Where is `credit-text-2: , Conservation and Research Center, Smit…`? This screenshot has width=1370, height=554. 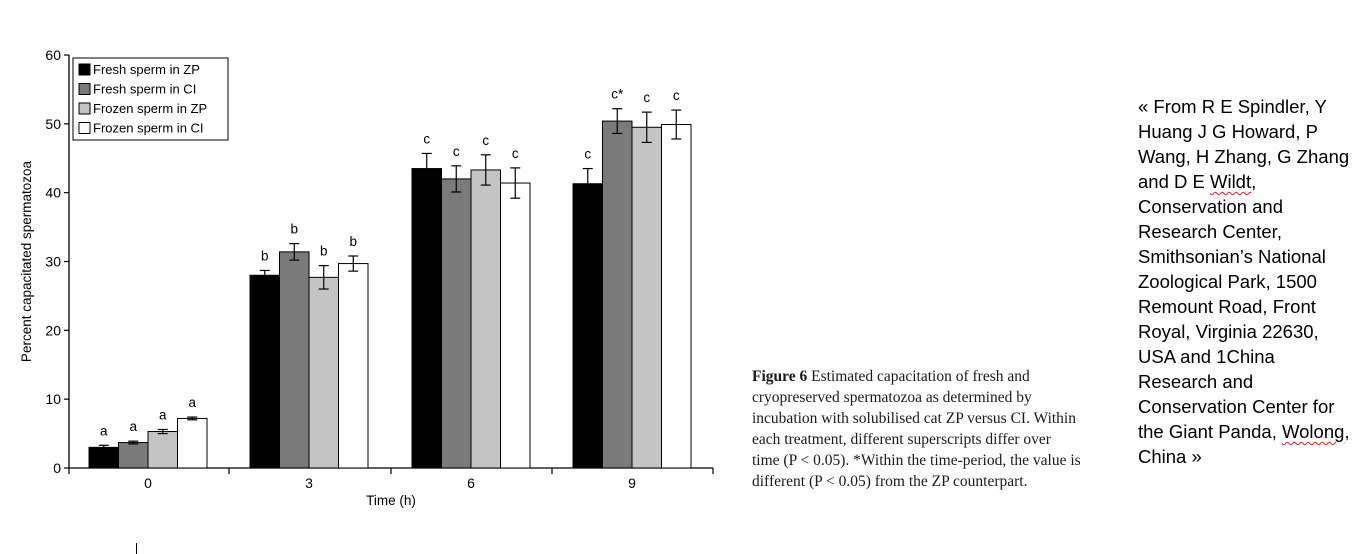
credit-text-2: , Conservation and Research Center, Smit… is located at coordinates (1236, 306).